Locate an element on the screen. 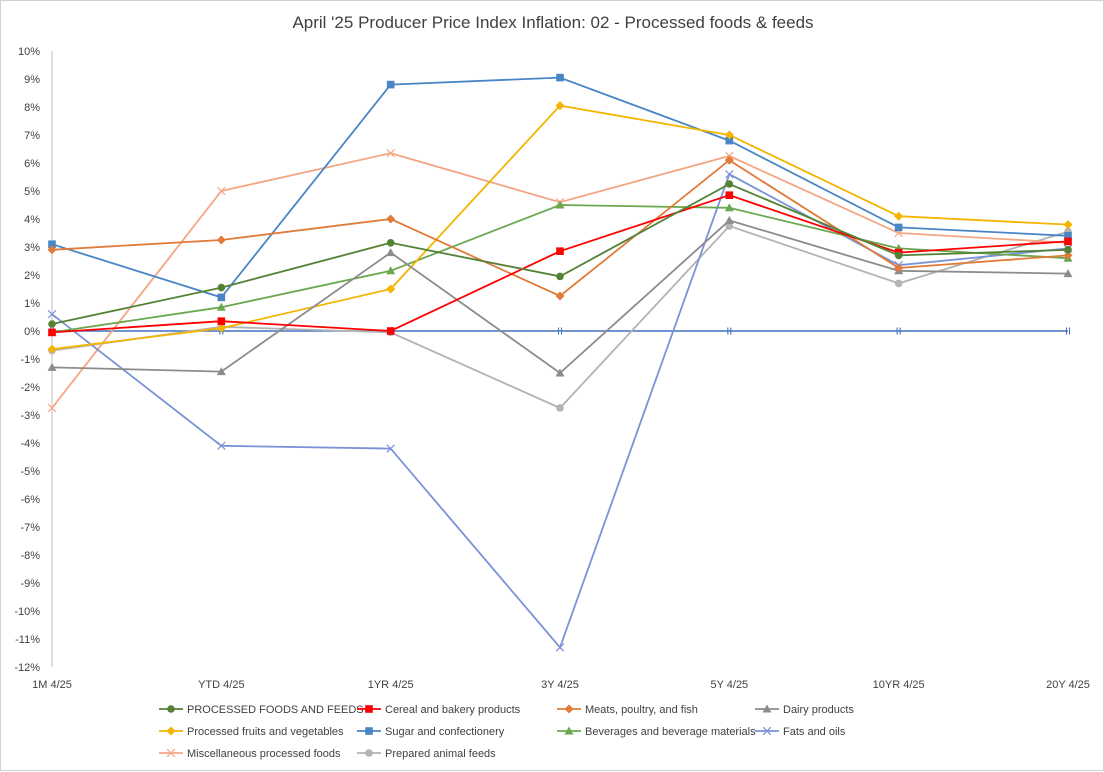 The height and width of the screenshot is (772, 1104). legend-item: Fats and oils is located at coordinates (800, 732).